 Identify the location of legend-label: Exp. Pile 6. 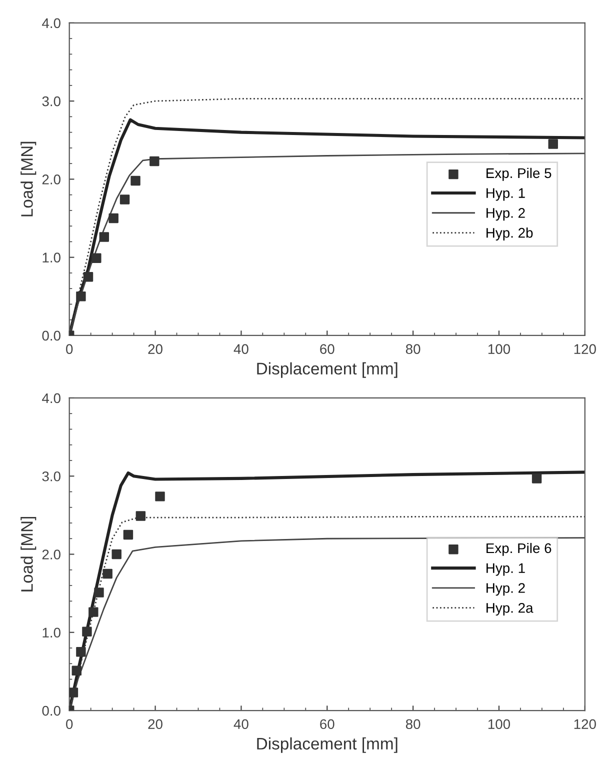
(519, 549).